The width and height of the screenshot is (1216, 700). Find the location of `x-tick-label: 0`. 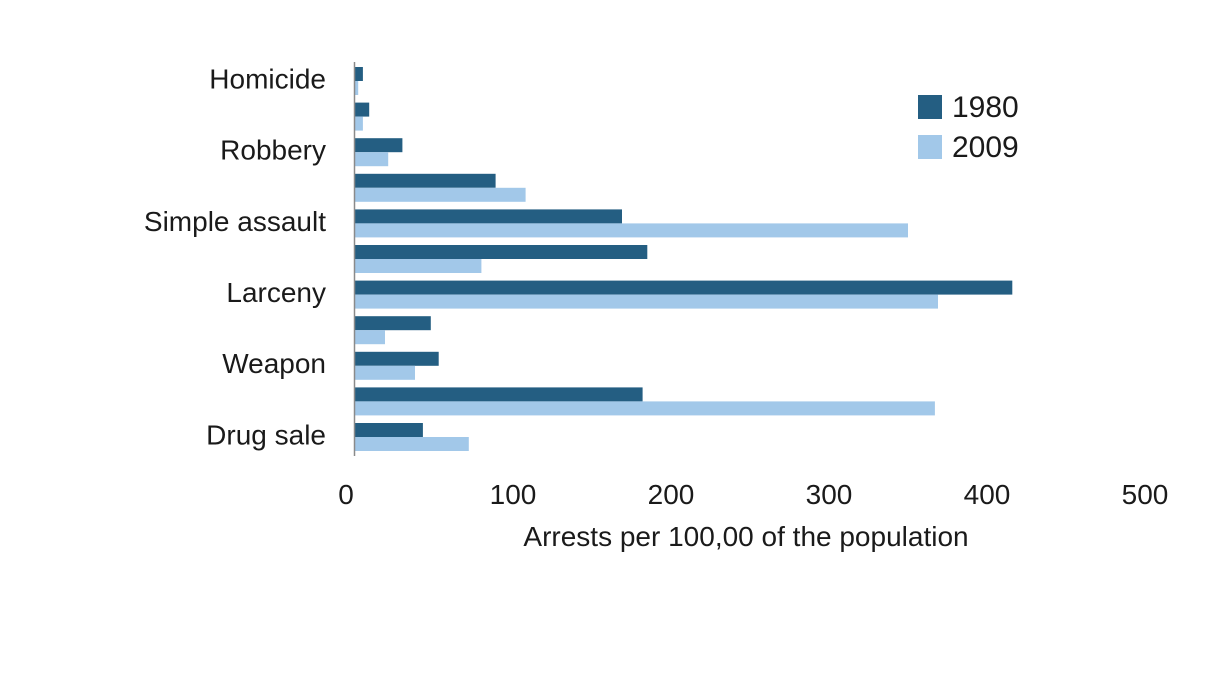

x-tick-label: 0 is located at coordinates (346, 494).